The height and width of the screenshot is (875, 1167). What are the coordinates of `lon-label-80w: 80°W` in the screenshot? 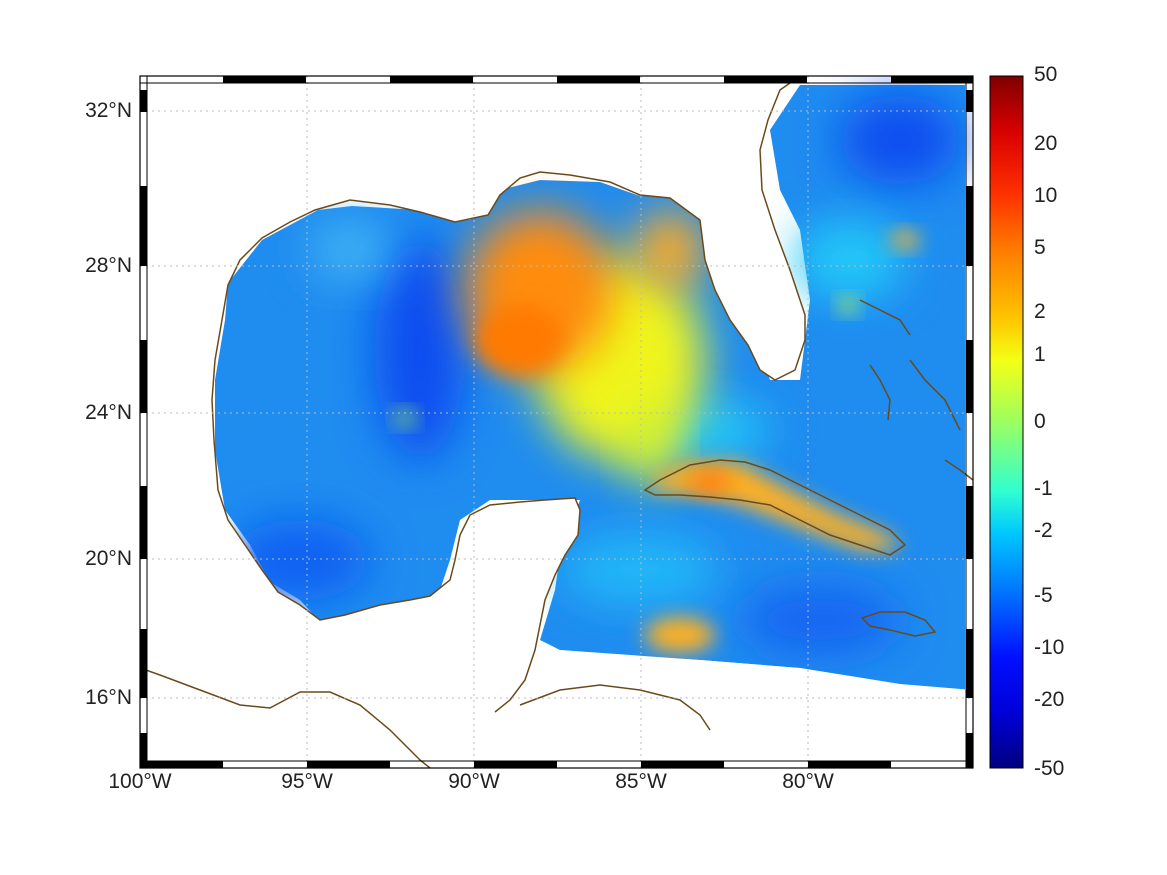 It's located at (808, 781).